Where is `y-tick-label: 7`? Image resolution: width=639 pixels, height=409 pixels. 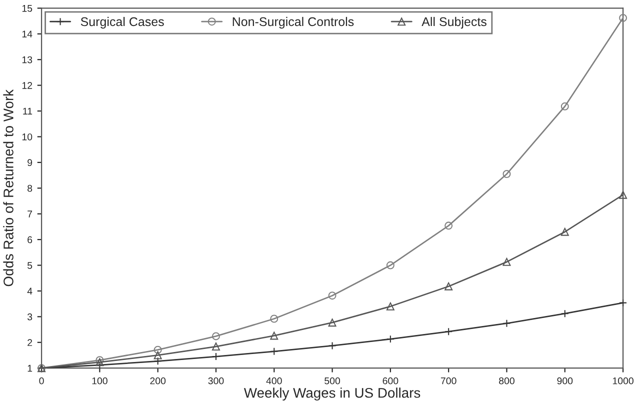
y-tick-label: 7 is located at coordinates (30, 214).